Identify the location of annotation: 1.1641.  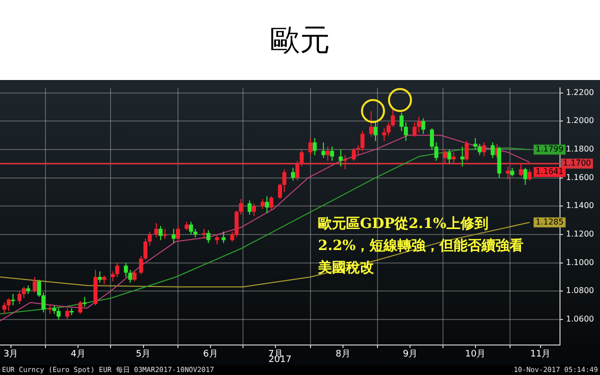
(550, 171).